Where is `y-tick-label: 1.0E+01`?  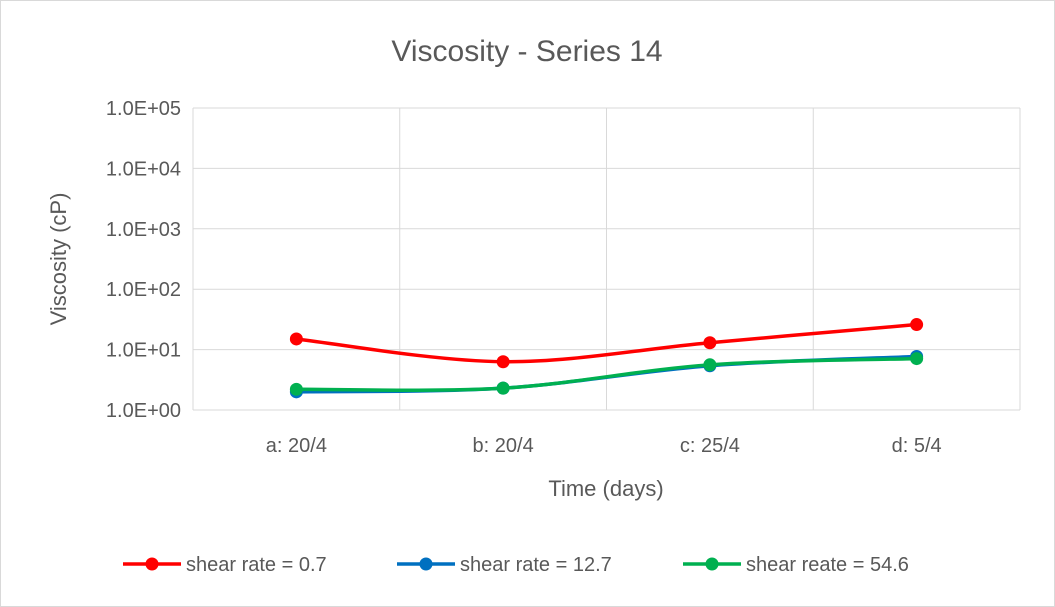 y-tick-label: 1.0E+01 is located at coordinates (143, 351).